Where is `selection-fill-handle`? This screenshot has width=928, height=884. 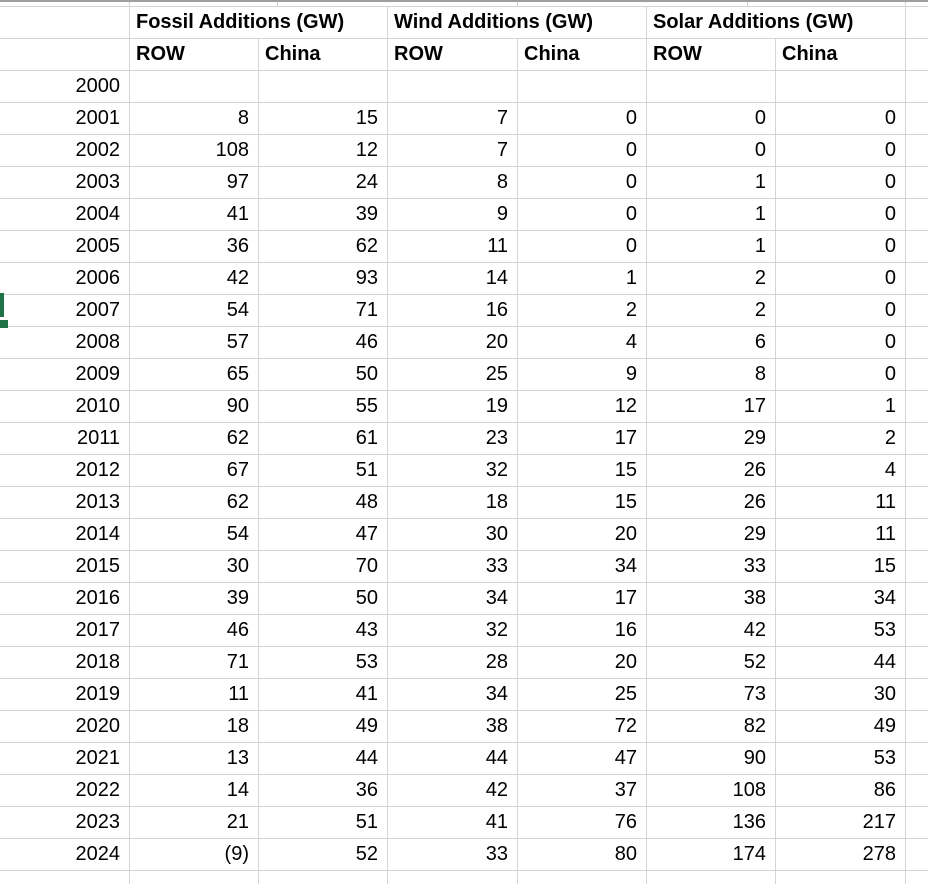
selection-fill-handle is located at coordinates (4, 323).